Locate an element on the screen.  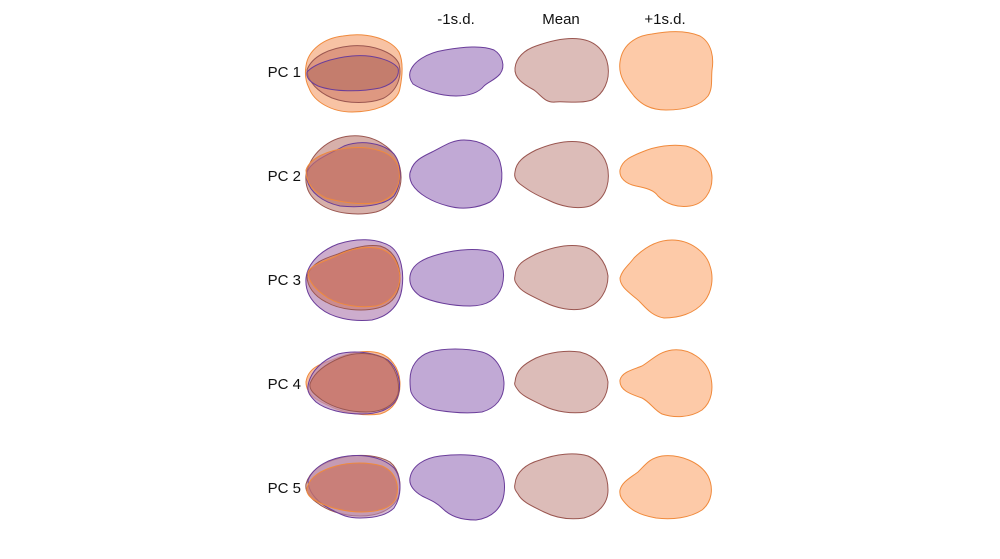
shape-pc1-plus is located at coordinates (666, 71).